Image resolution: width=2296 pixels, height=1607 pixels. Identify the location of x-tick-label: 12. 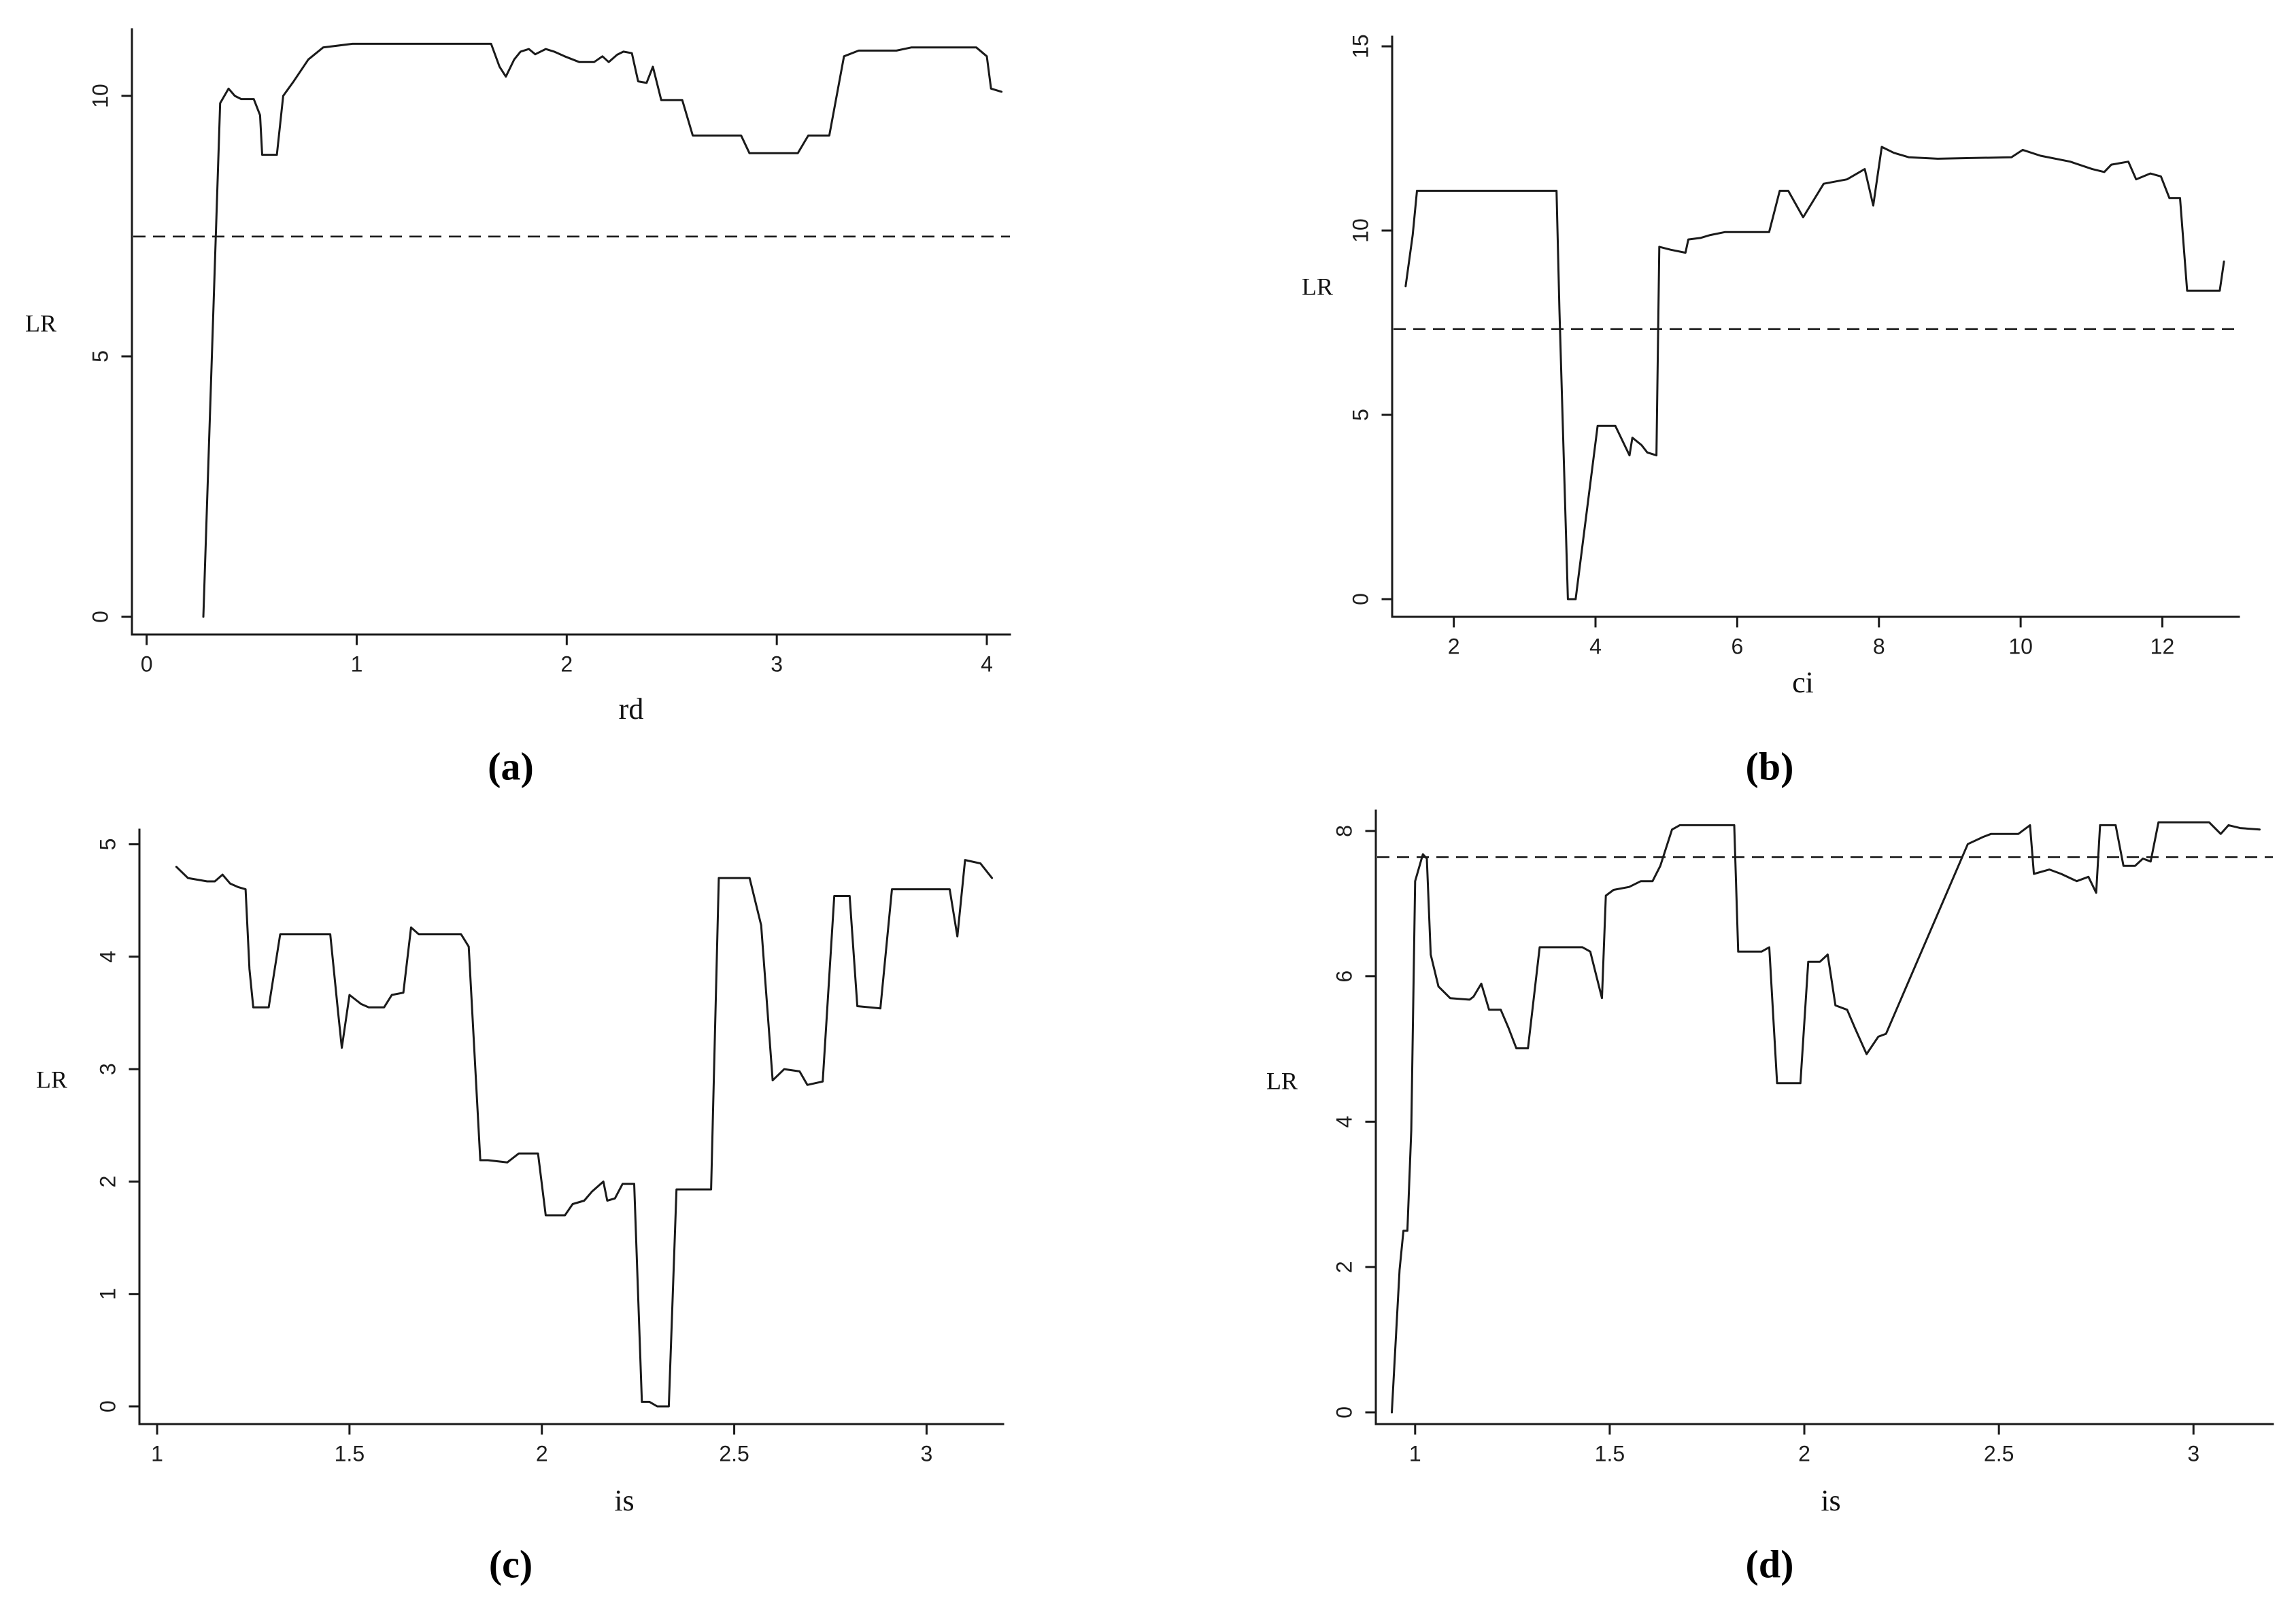
(2162, 646).